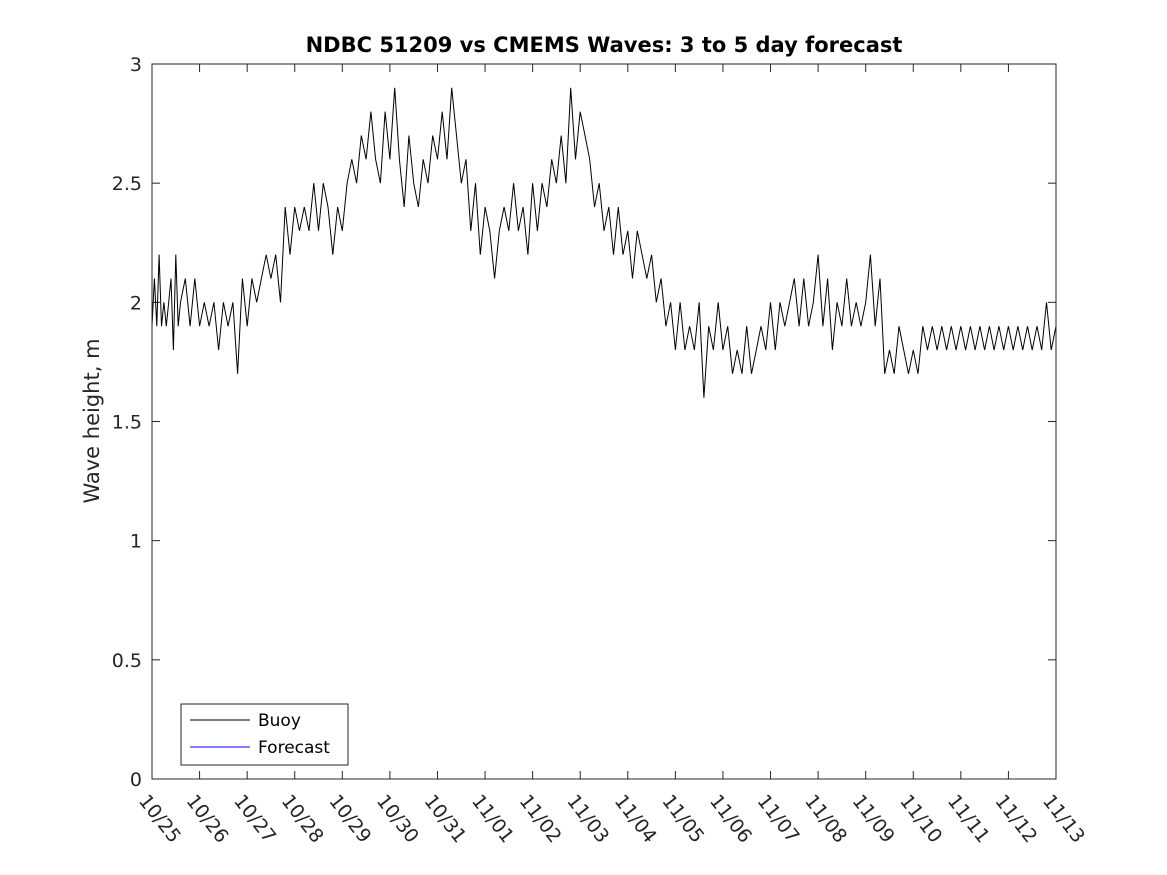  What do you see at coordinates (127, 661) in the screenshot?
I see `y-tick-label: 0.5` at bounding box center [127, 661].